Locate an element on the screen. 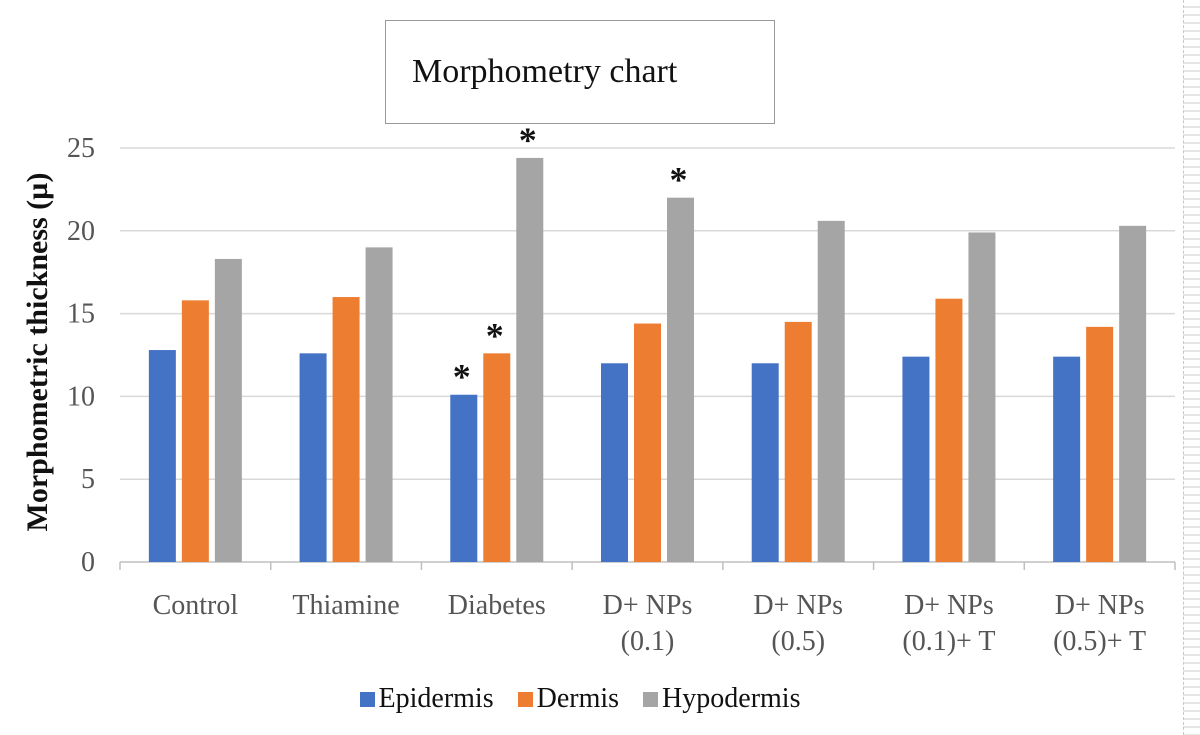  x-tick-label: Thiamine is located at coordinates (345, 605).